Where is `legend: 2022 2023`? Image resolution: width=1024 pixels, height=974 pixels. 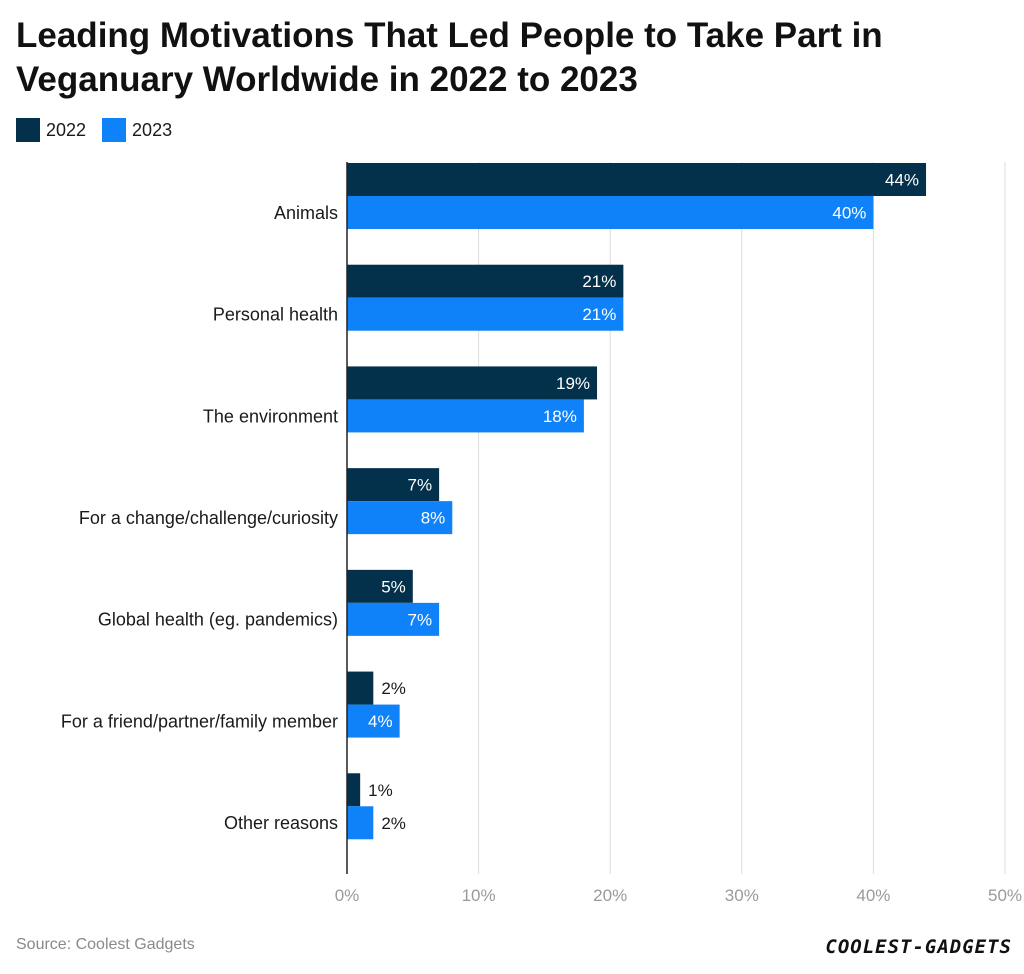 legend: 2022 2023 is located at coordinates (102, 130).